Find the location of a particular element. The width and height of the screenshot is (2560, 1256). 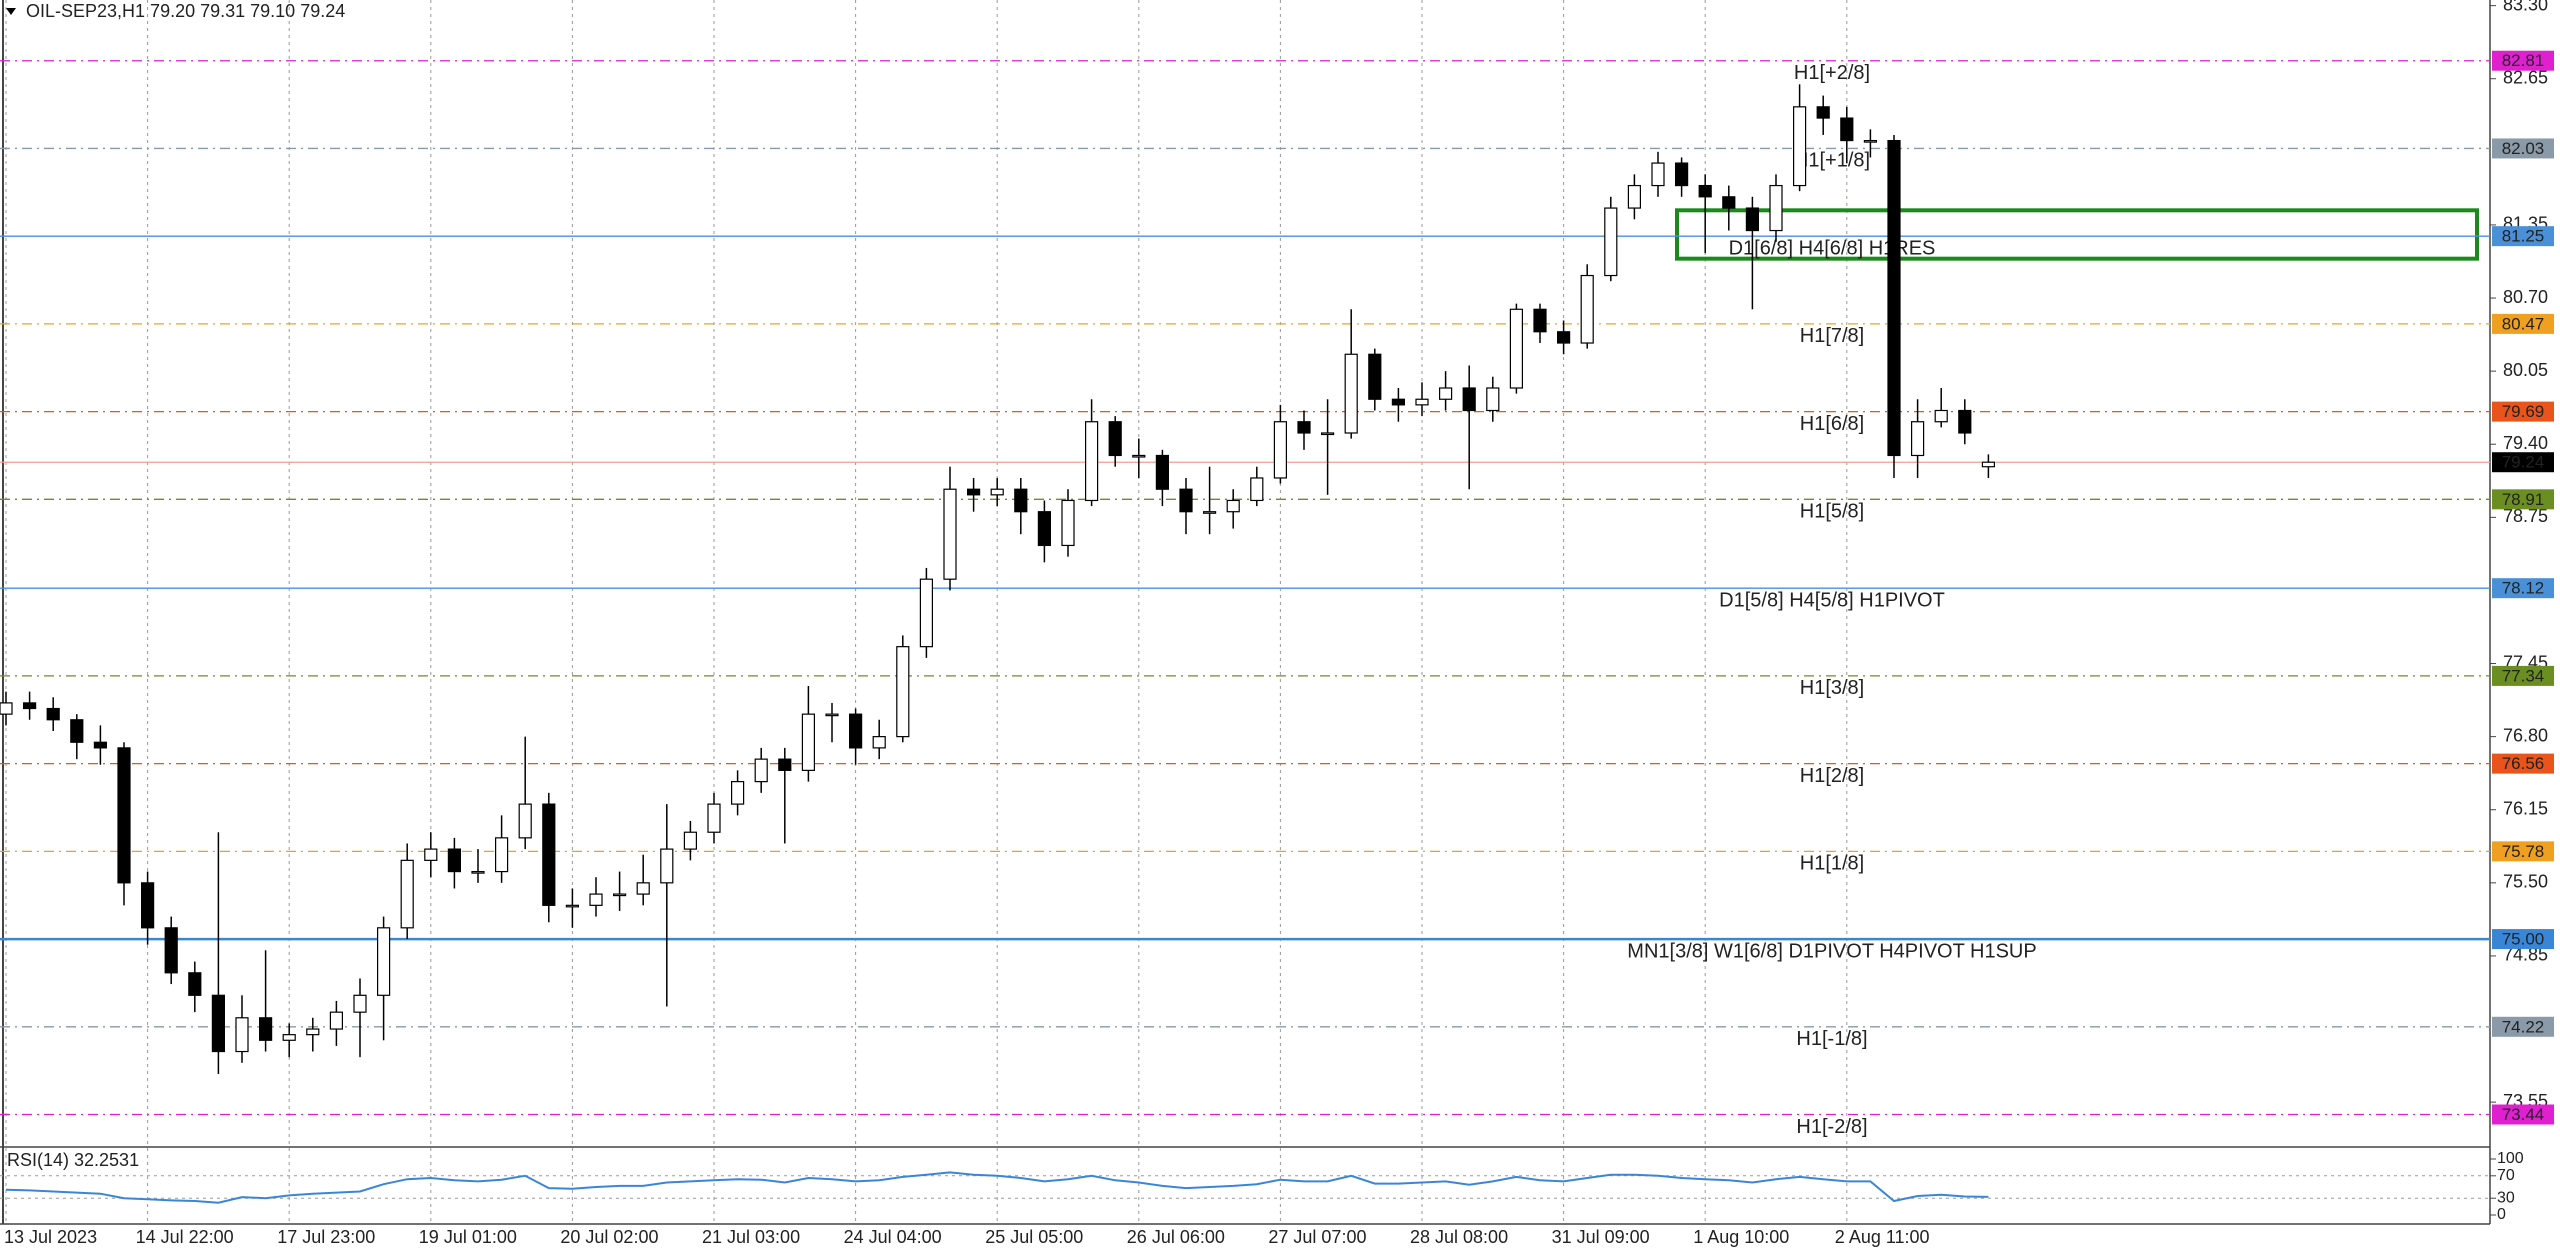

y-tick-label: 75.50 is located at coordinates (2525, 882).